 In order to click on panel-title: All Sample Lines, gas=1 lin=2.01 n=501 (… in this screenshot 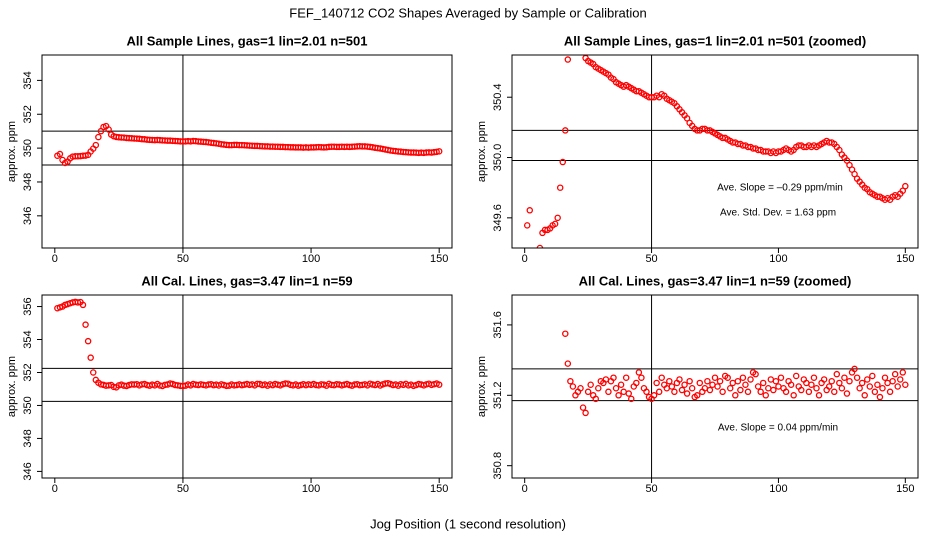, I will do `click(715, 40)`.